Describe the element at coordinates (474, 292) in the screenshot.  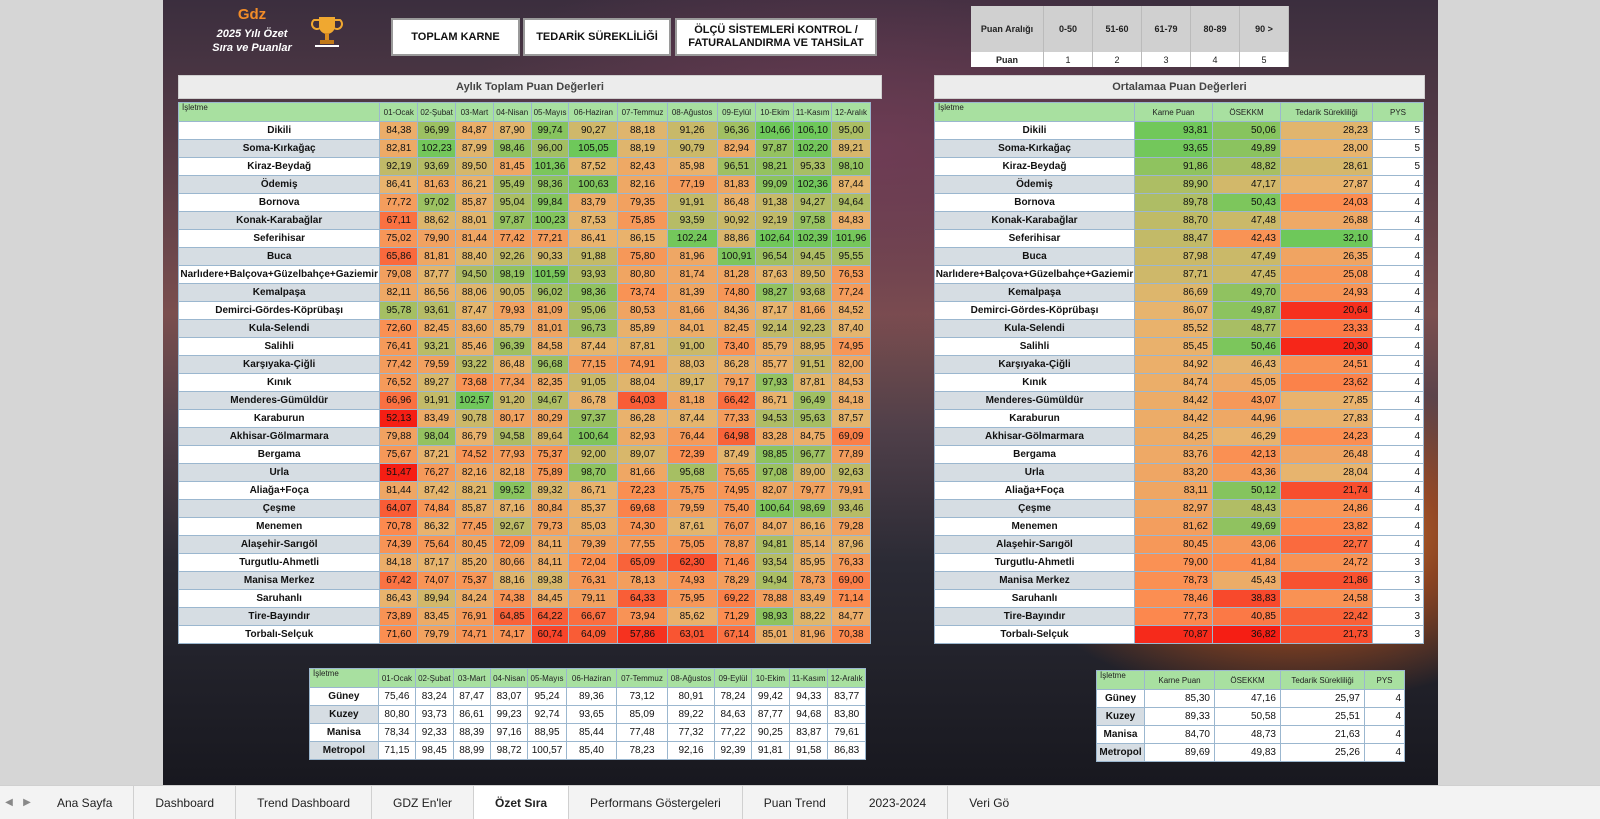
I see `score-cell: 88,06` at that location.